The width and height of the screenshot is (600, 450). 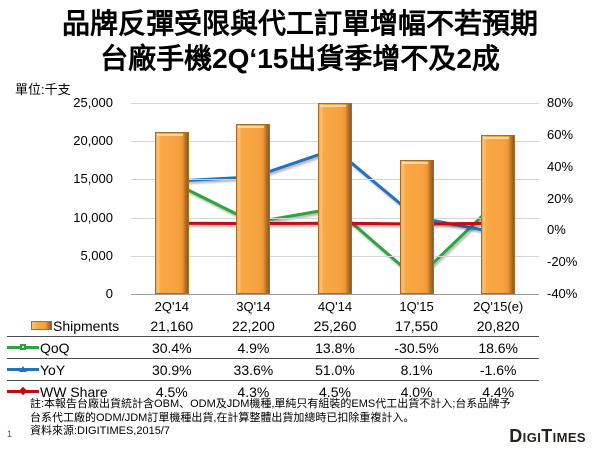 I want to click on legend-ww-share: WW Share, so click(x=69, y=392).